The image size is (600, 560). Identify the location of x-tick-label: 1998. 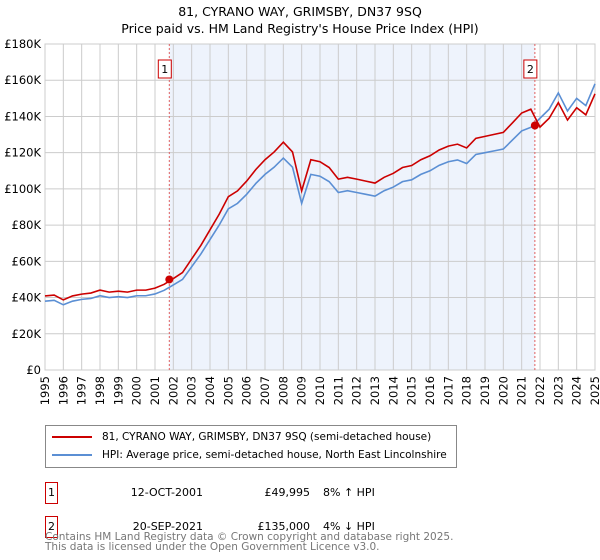
(100, 390).